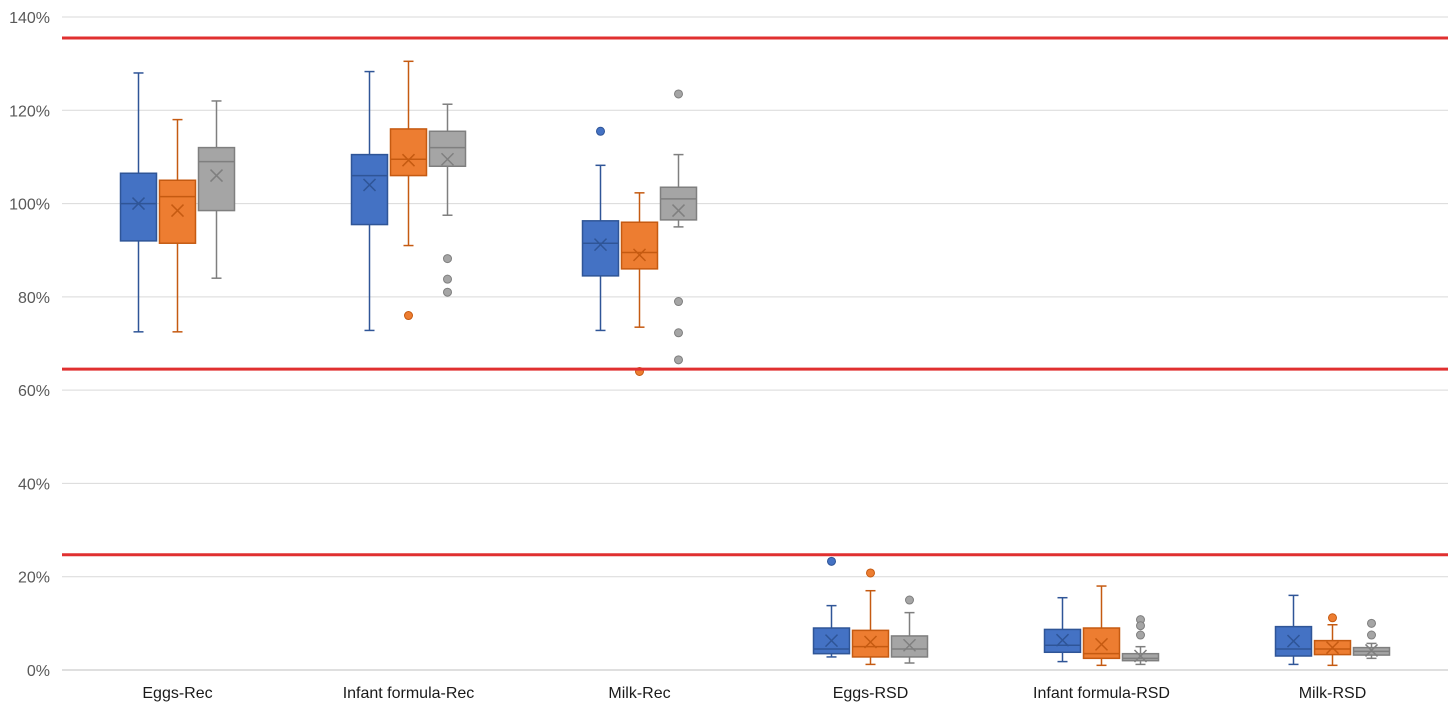 This screenshot has height=707, width=1450. What do you see at coordinates (34, 298) in the screenshot?
I see `y-tick-label: 80%` at bounding box center [34, 298].